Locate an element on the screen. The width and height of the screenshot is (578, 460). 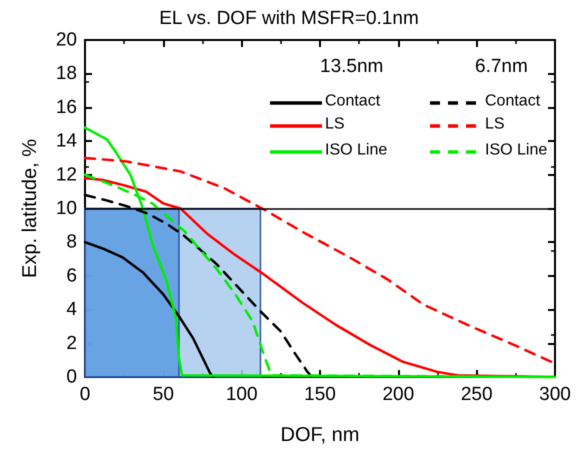
y-tick-label: 6 is located at coordinates (71, 275).